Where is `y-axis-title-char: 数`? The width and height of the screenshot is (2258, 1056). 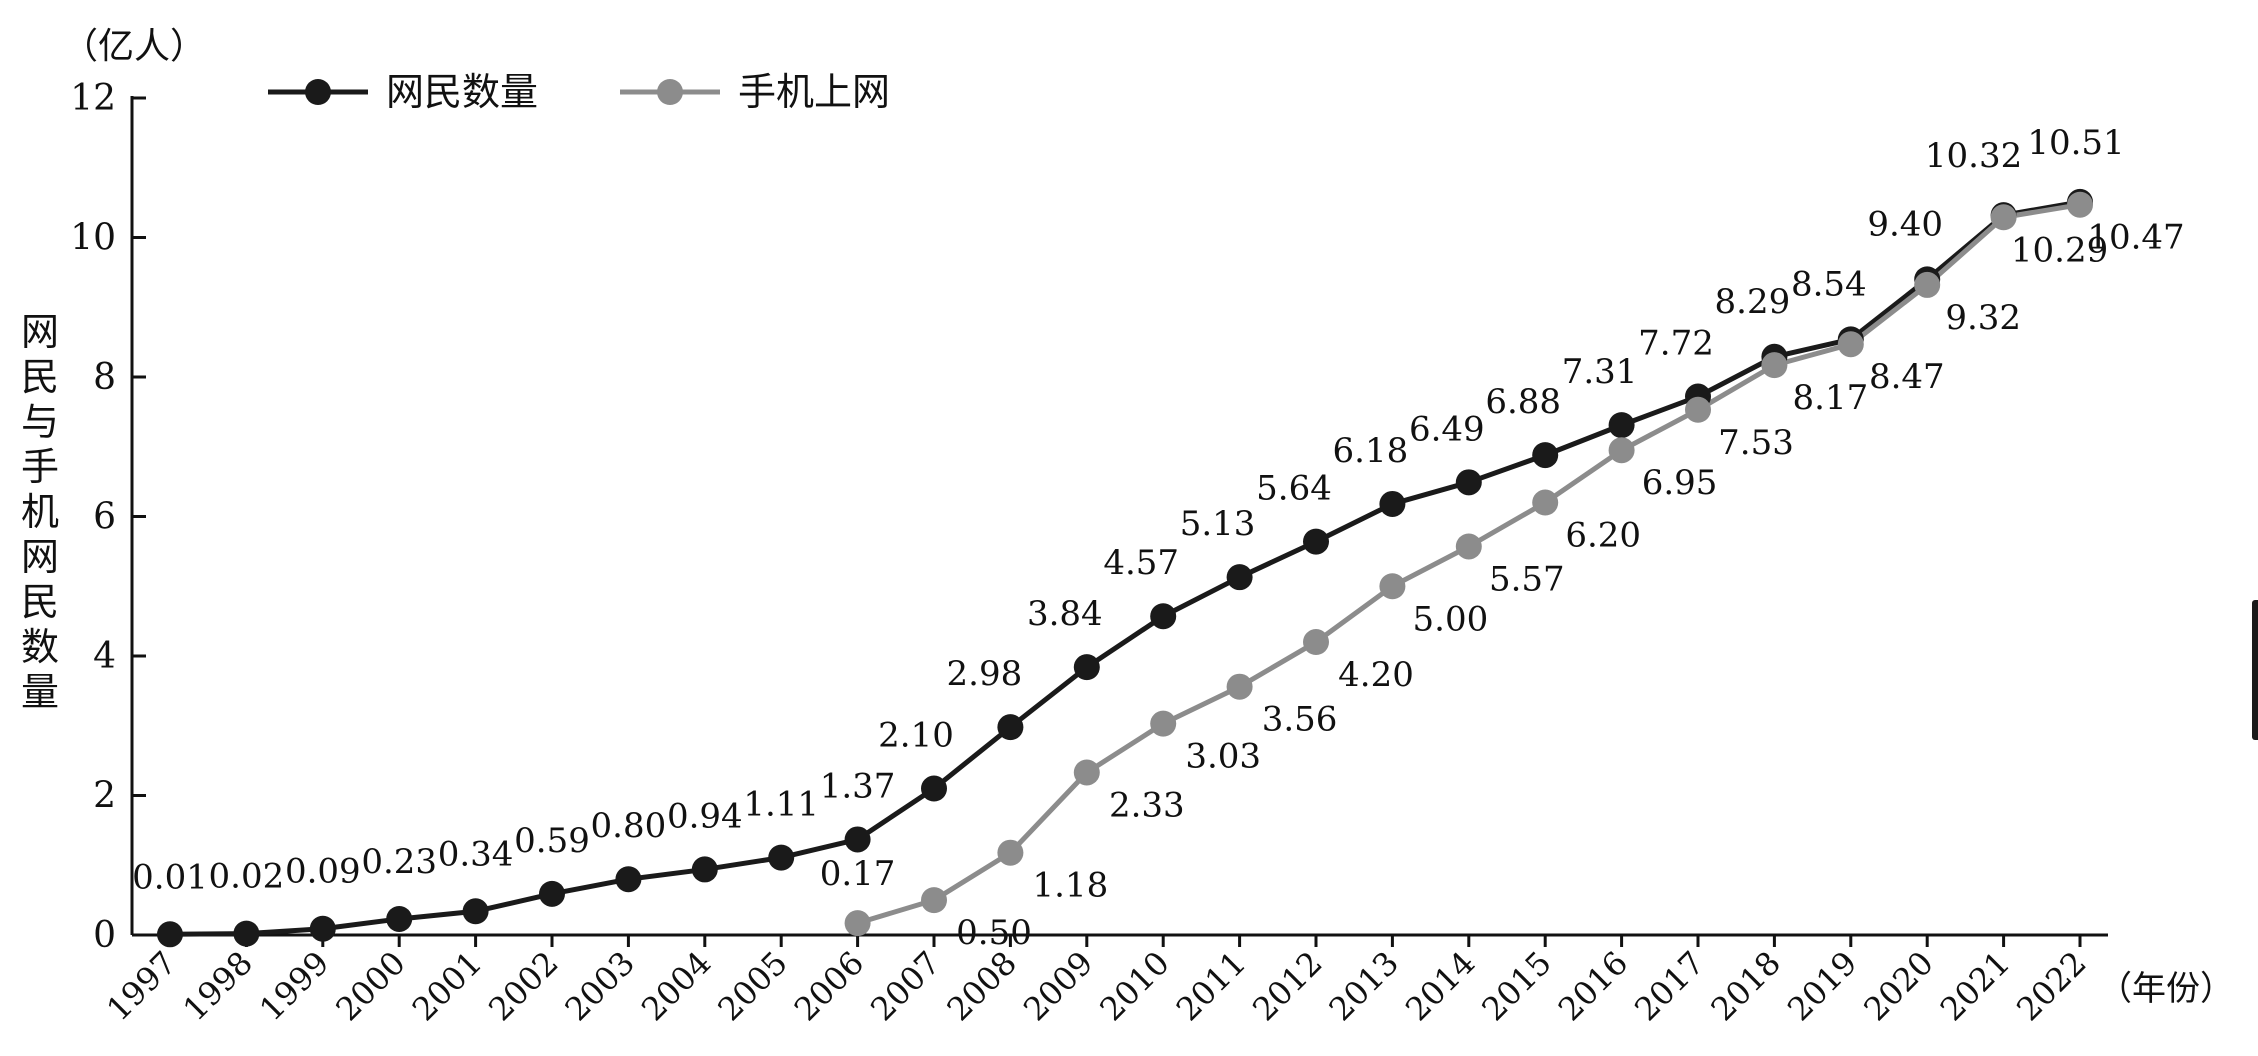
y-axis-title-char: 数 is located at coordinates (40, 647).